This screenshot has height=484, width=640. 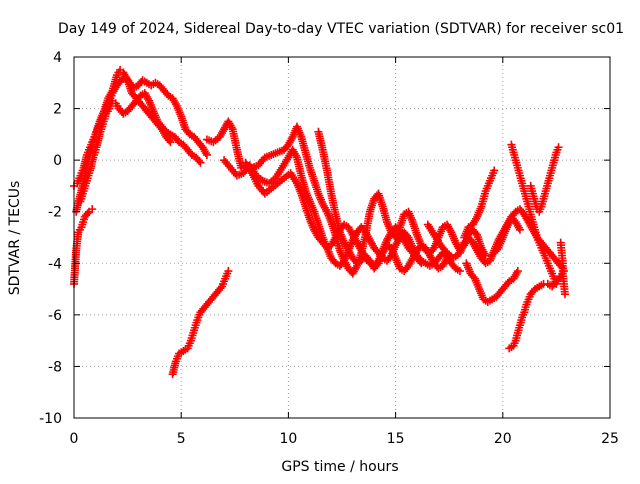 I want to click on series-track-l, so click(x=492, y=282).